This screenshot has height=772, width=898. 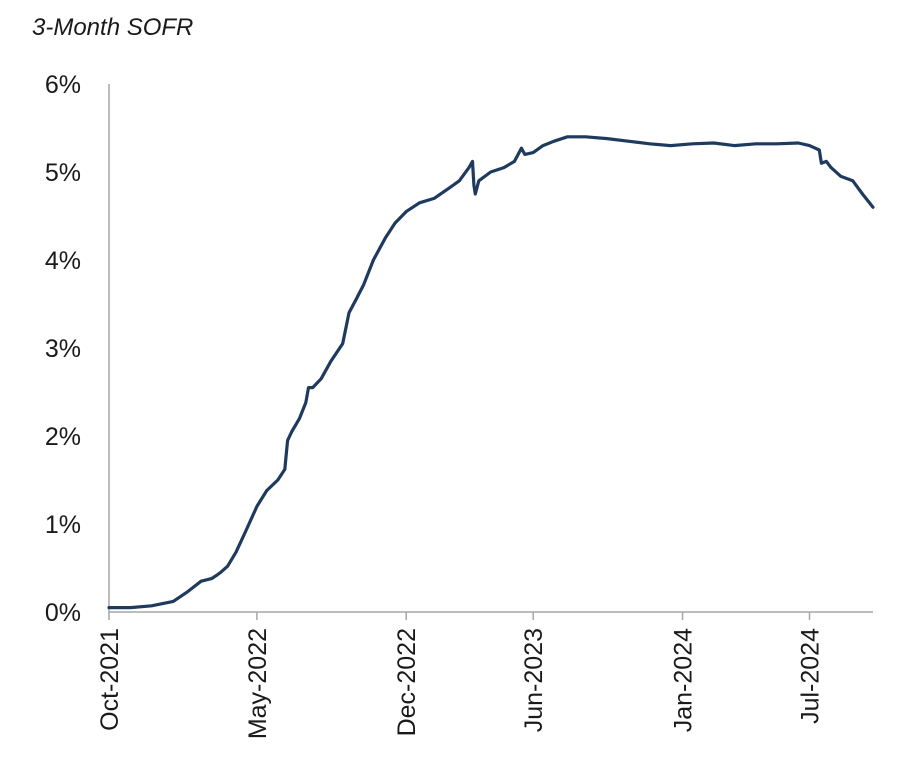 What do you see at coordinates (113, 27) in the screenshot?
I see `chart-title: 3-Month SOFR` at bounding box center [113, 27].